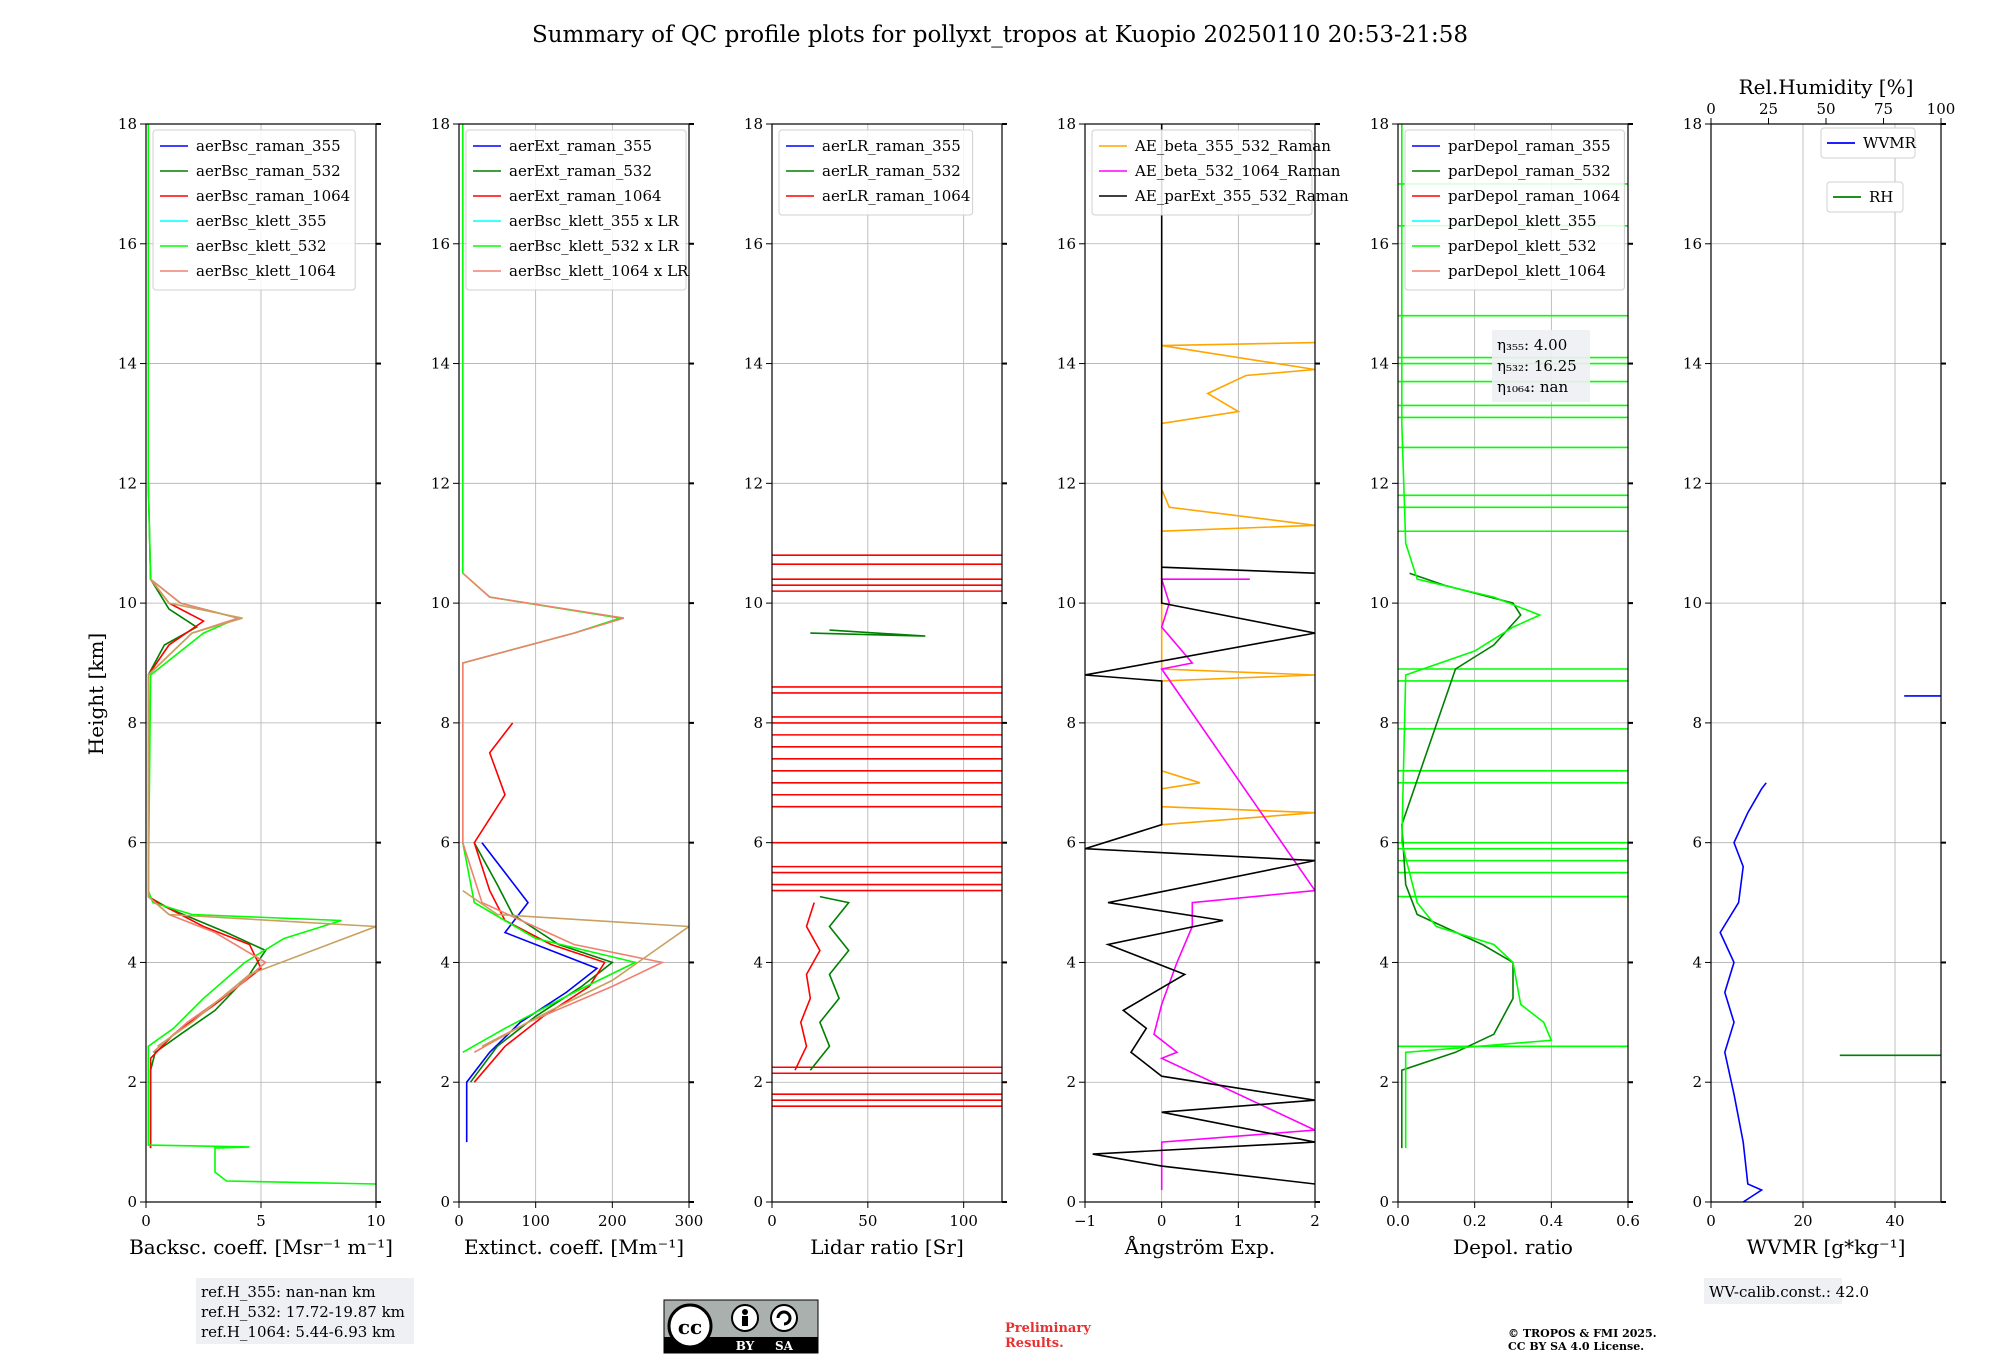 This screenshot has height=1360, width=2000. Describe the element at coordinates (887, 1247) in the screenshot. I see `x-axis-label: Lidar ratio [Sr]` at that location.